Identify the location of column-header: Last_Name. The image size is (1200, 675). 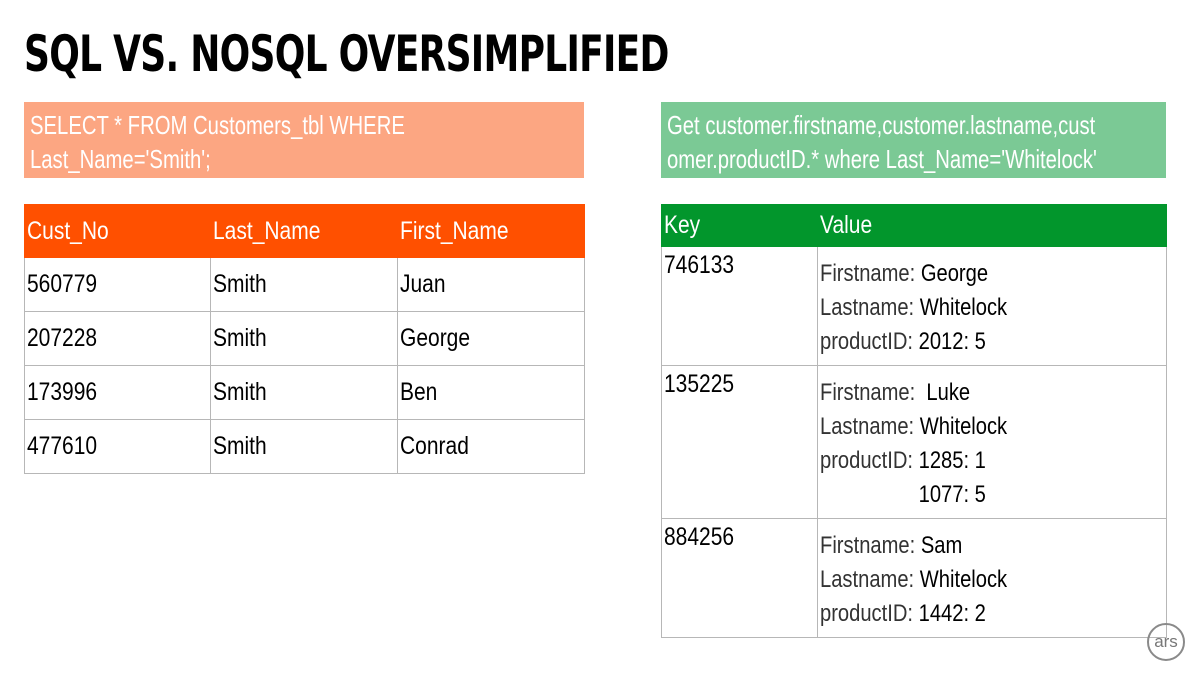
(304, 231).